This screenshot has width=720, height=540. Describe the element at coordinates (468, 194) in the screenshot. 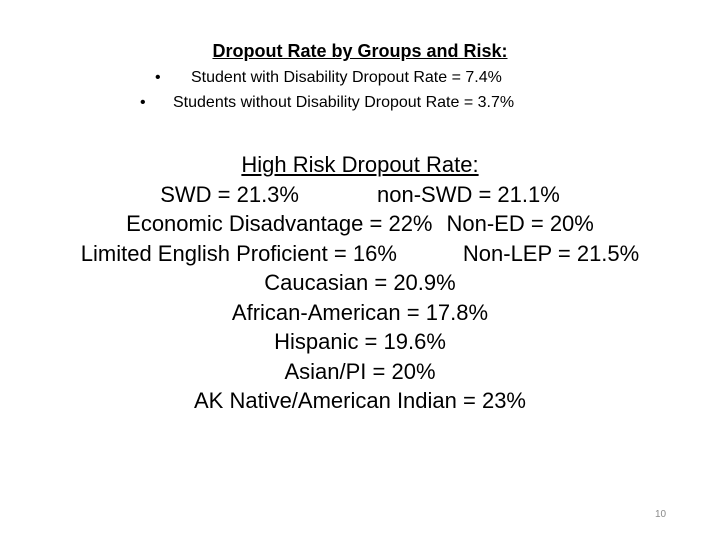

I see `rate-right: non-SWD = 21.1%` at that location.